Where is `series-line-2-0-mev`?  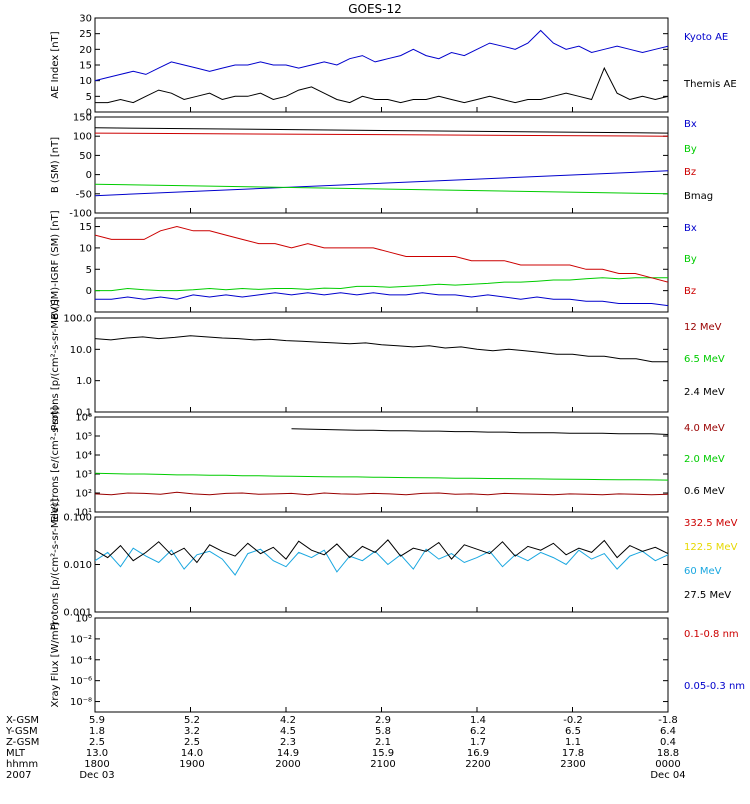
series-line-2-0-mev is located at coordinates (381, 476).